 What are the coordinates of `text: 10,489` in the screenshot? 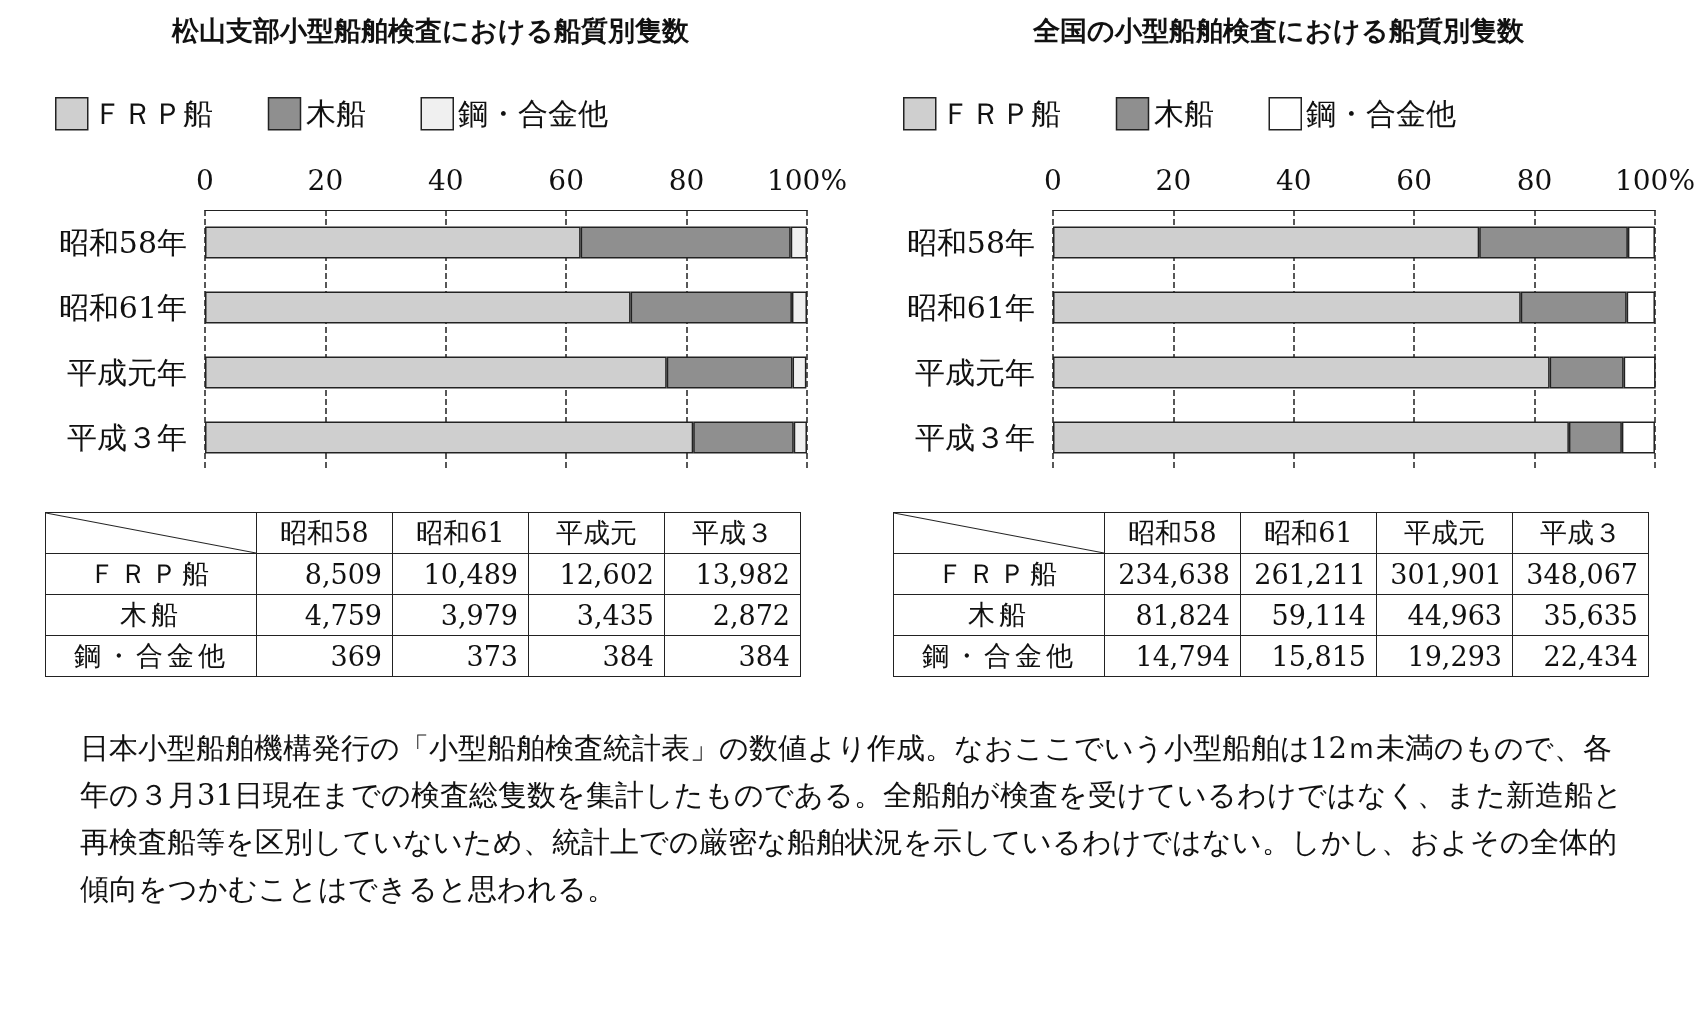 It's located at (460, 574).